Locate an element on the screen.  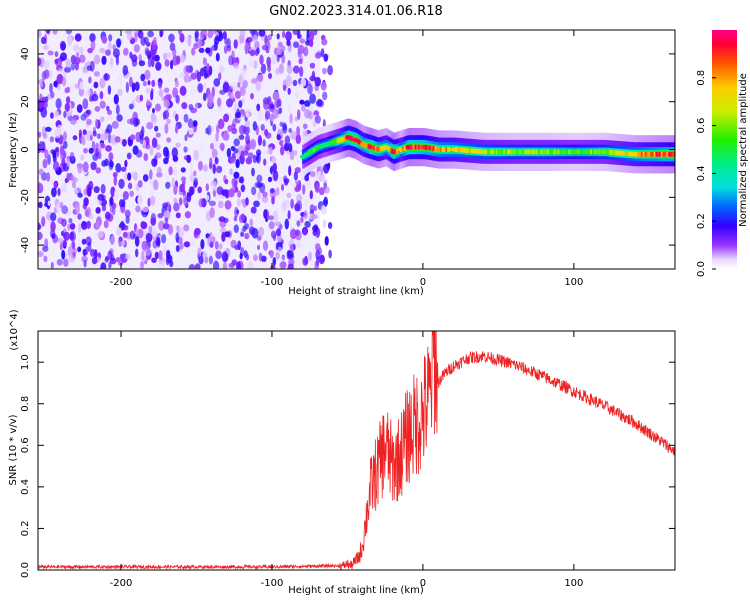
snr-y-label: SNR (10 * v/v) is located at coordinates (13, 449).